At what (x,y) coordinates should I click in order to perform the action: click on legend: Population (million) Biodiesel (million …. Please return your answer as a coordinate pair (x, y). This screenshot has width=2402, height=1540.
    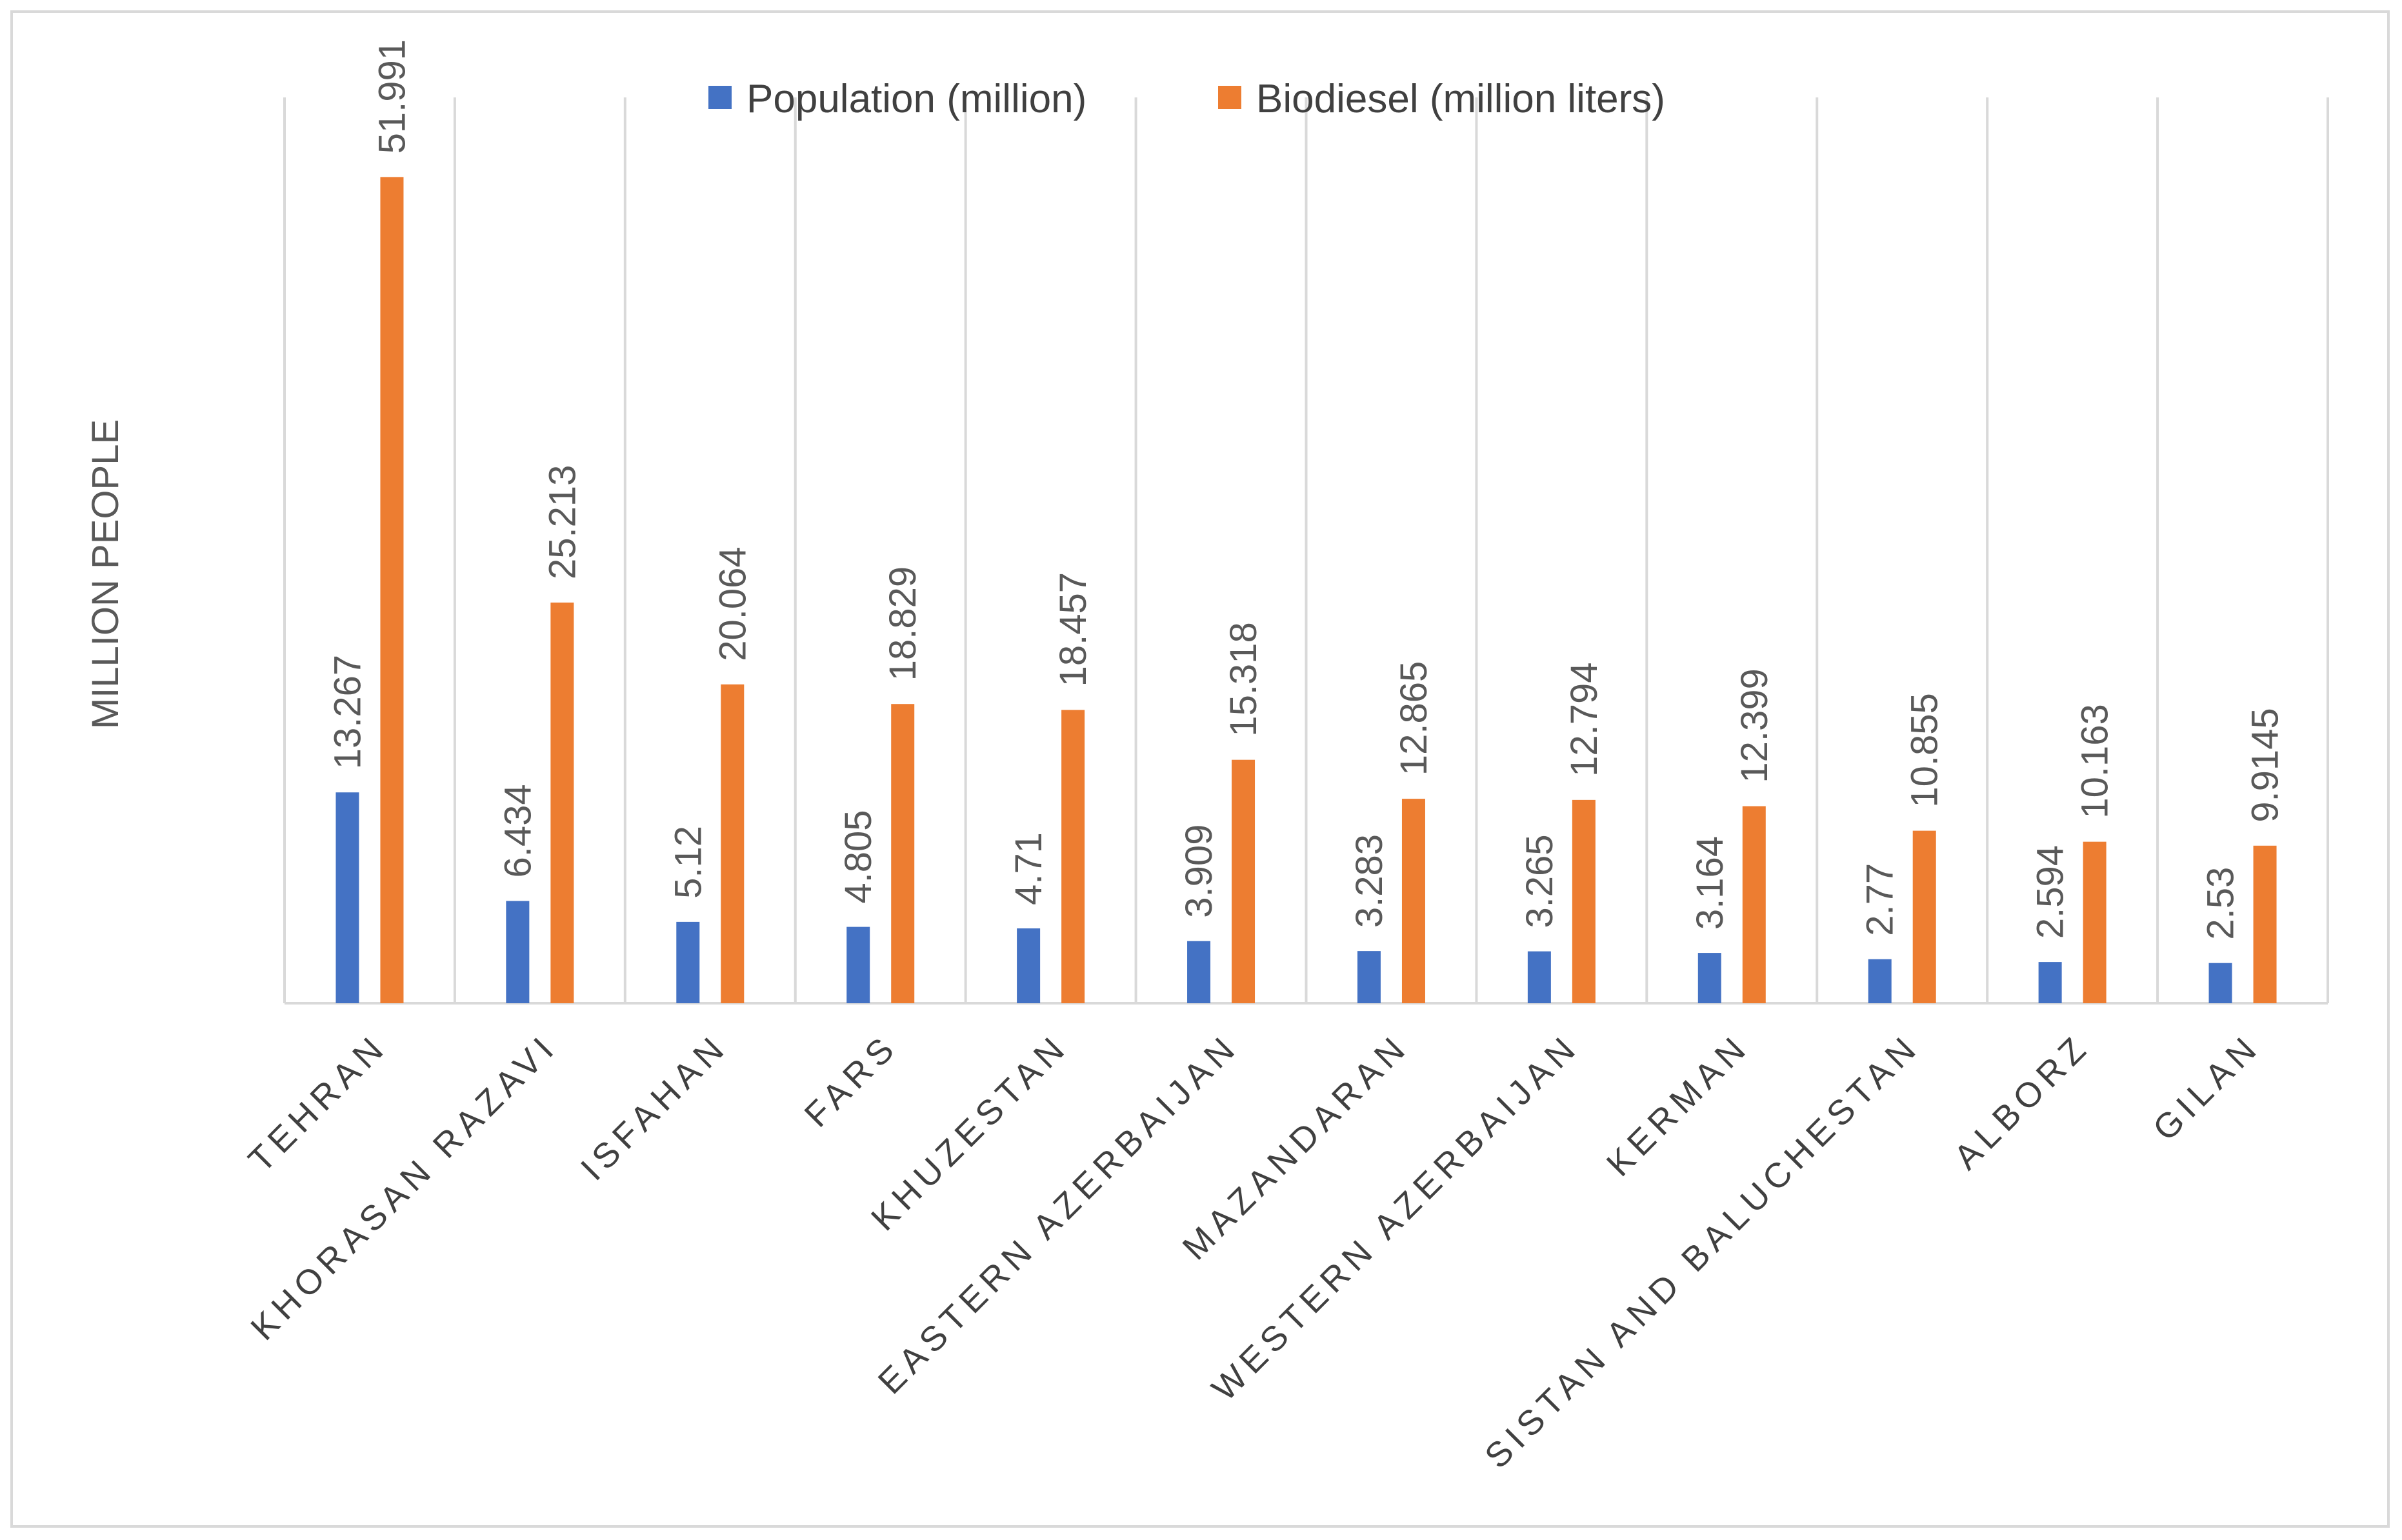
    Looking at the image, I should click on (1186, 99).